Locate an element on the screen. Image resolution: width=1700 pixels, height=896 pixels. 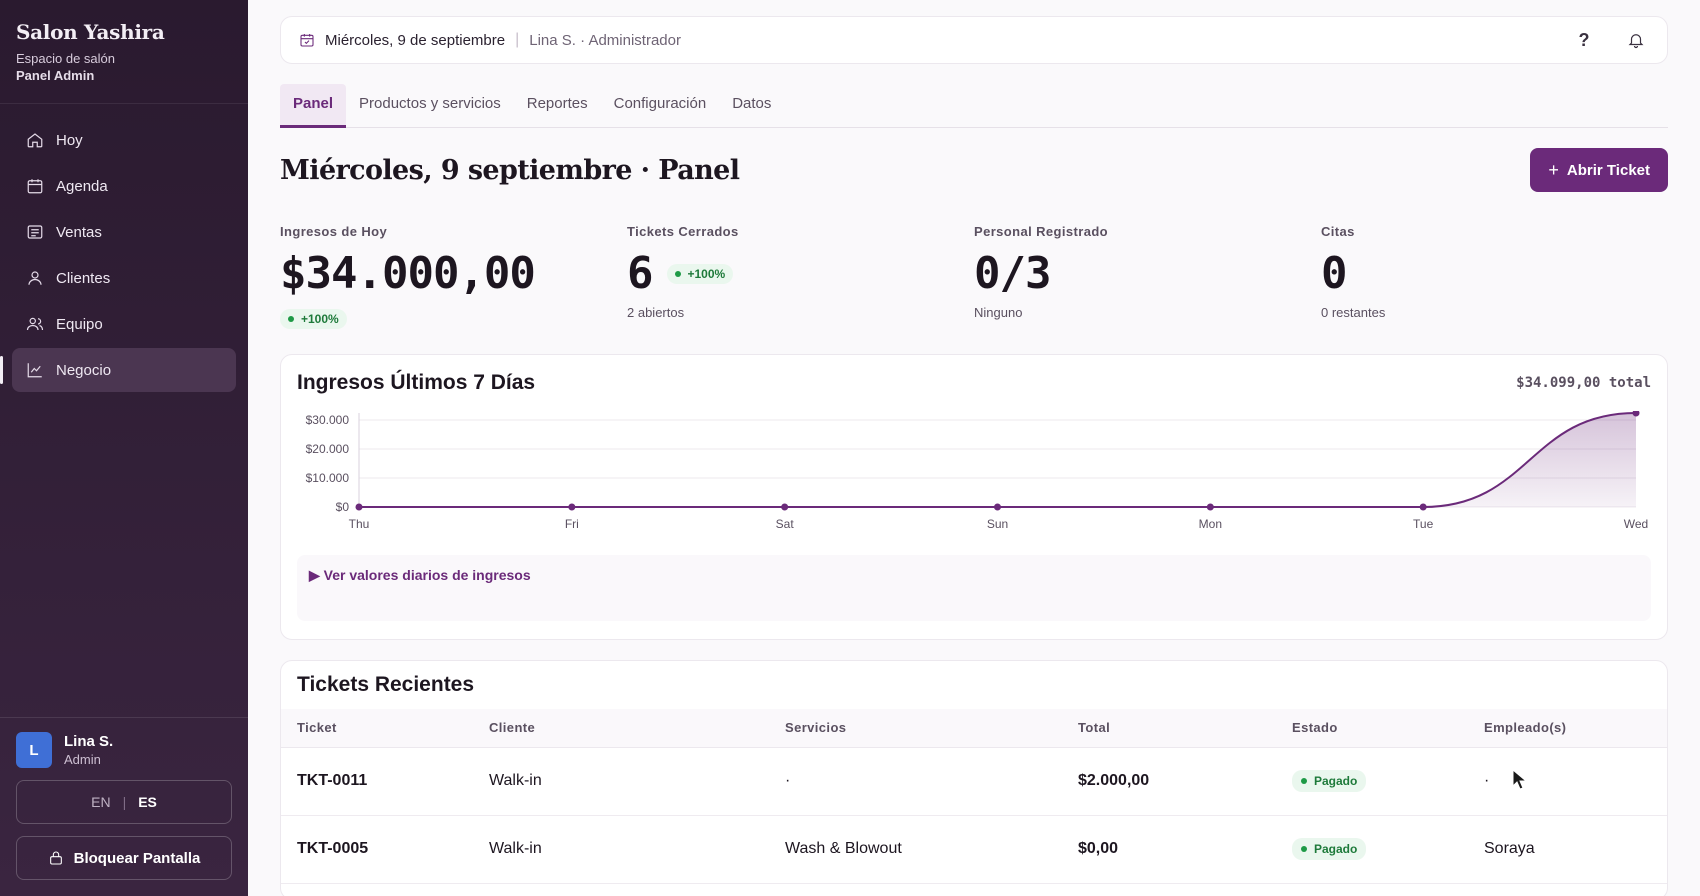
user-role: Admin is located at coordinates (82, 759).